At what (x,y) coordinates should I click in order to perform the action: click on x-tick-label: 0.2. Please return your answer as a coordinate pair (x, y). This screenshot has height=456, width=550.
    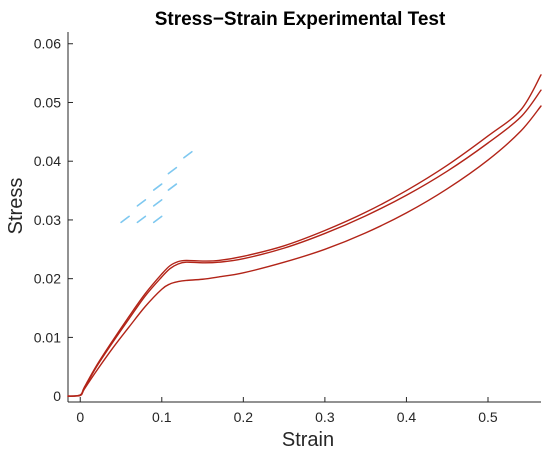
    Looking at the image, I should click on (244, 417).